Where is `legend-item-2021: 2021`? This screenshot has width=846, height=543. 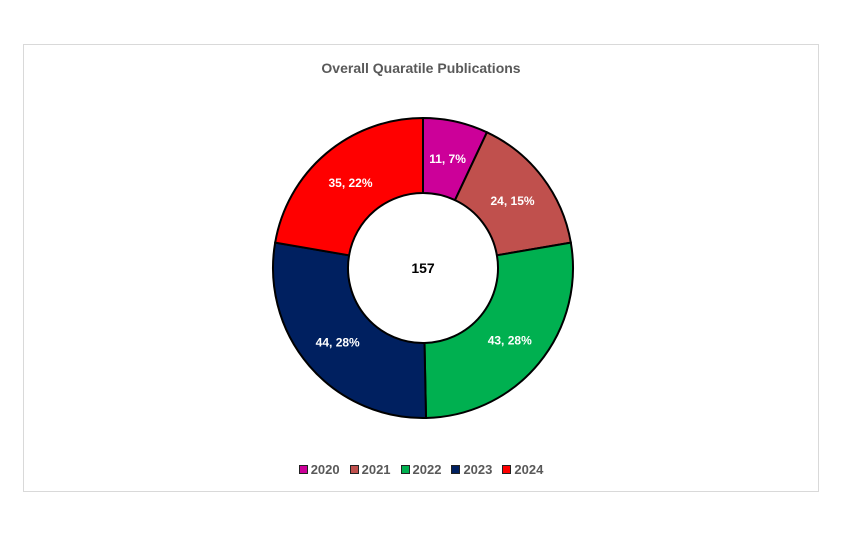 legend-item-2021: 2021 is located at coordinates (370, 469).